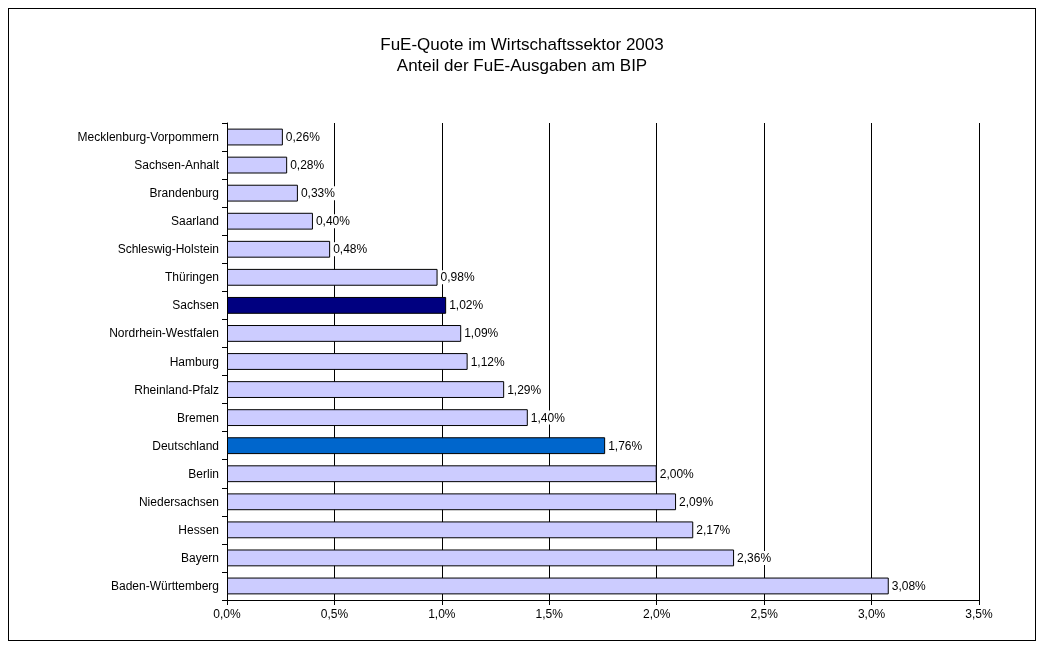 The image size is (1044, 649). What do you see at coordinates (457, 277) in the screenshot?
I see `data-label: 0,98%` at bounding box center [457, 277].